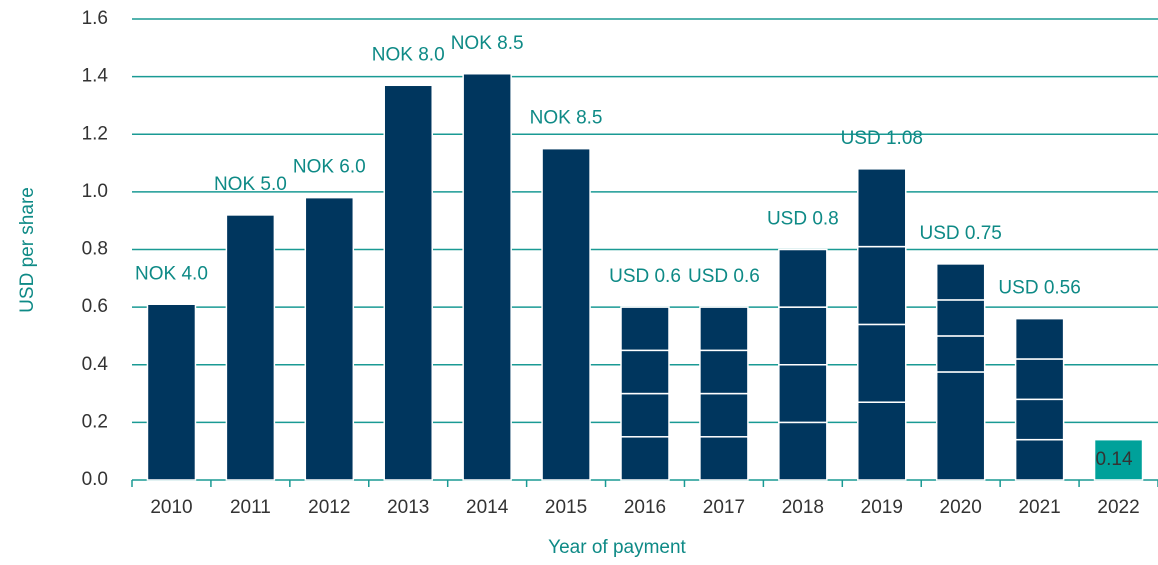  I want to click on x-tick-label: 2017, so click(724, 507).